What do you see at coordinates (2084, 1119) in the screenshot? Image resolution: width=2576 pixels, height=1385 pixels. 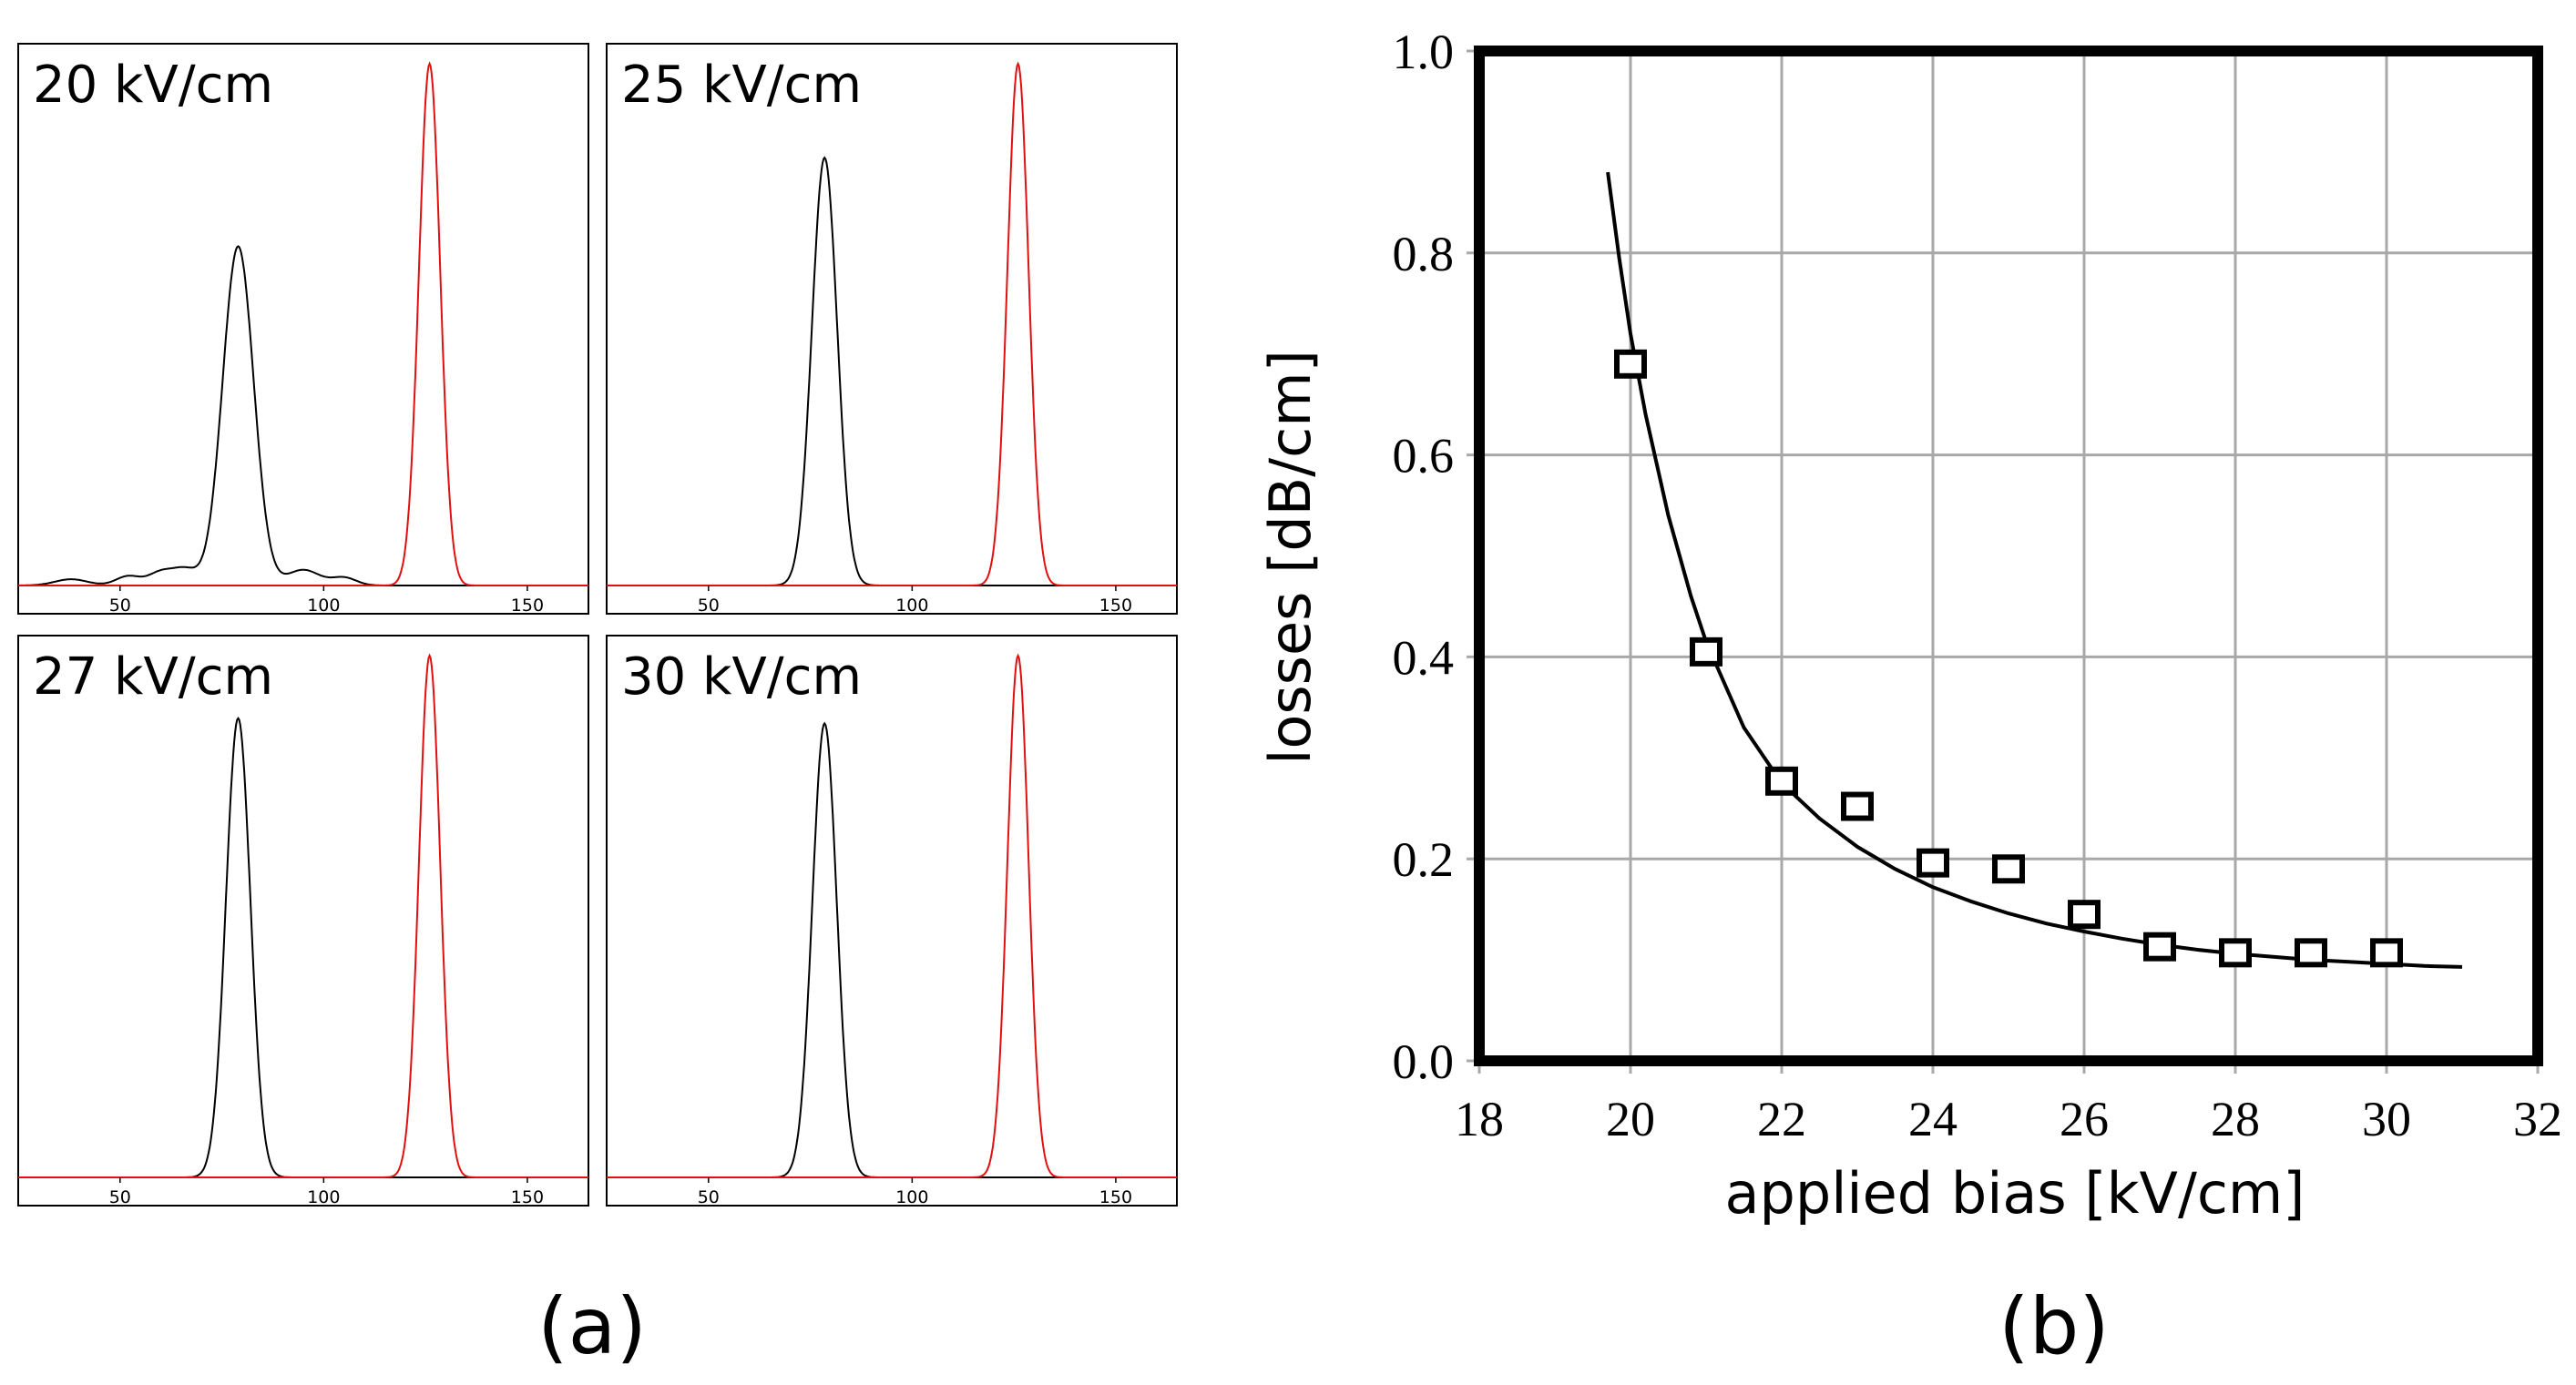 I see `x-tick-label: 26` at bounding box center [2084, 1119].